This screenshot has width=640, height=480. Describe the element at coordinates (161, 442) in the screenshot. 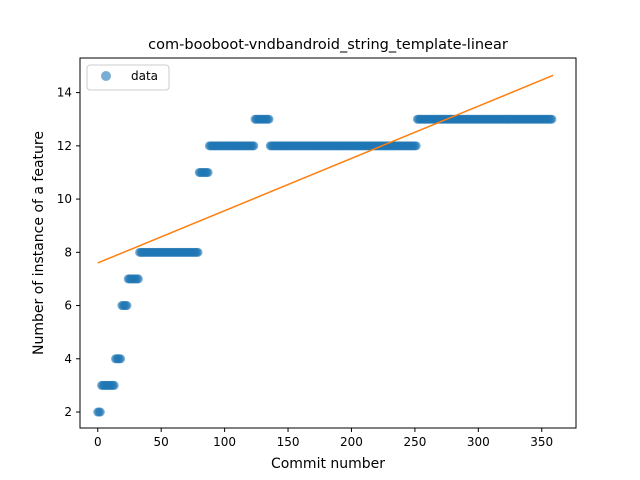

I see `x-tick-label: 50` at that location.